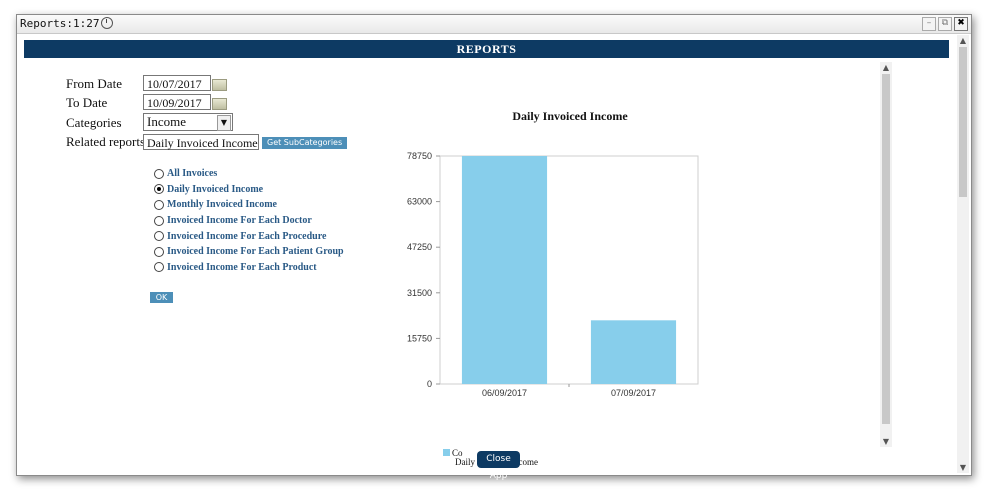  Describe the element at coordinates (107, 23) in the screenshot. I see `clock-icon` at that location.